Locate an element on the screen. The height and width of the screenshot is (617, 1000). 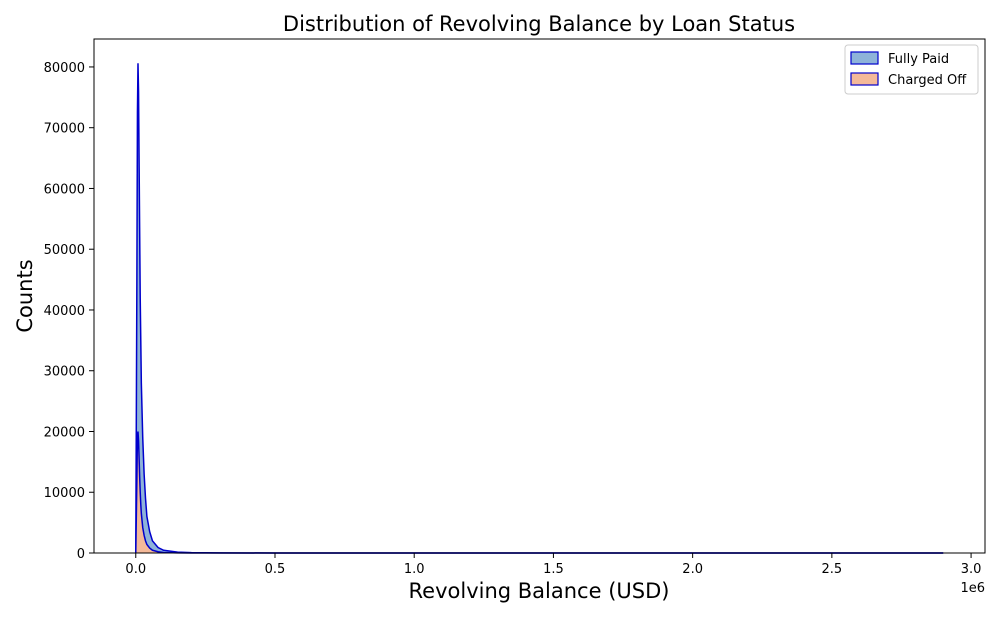
legend-label-fully-paid: Fully Paid is located at coordinates (918, 59).